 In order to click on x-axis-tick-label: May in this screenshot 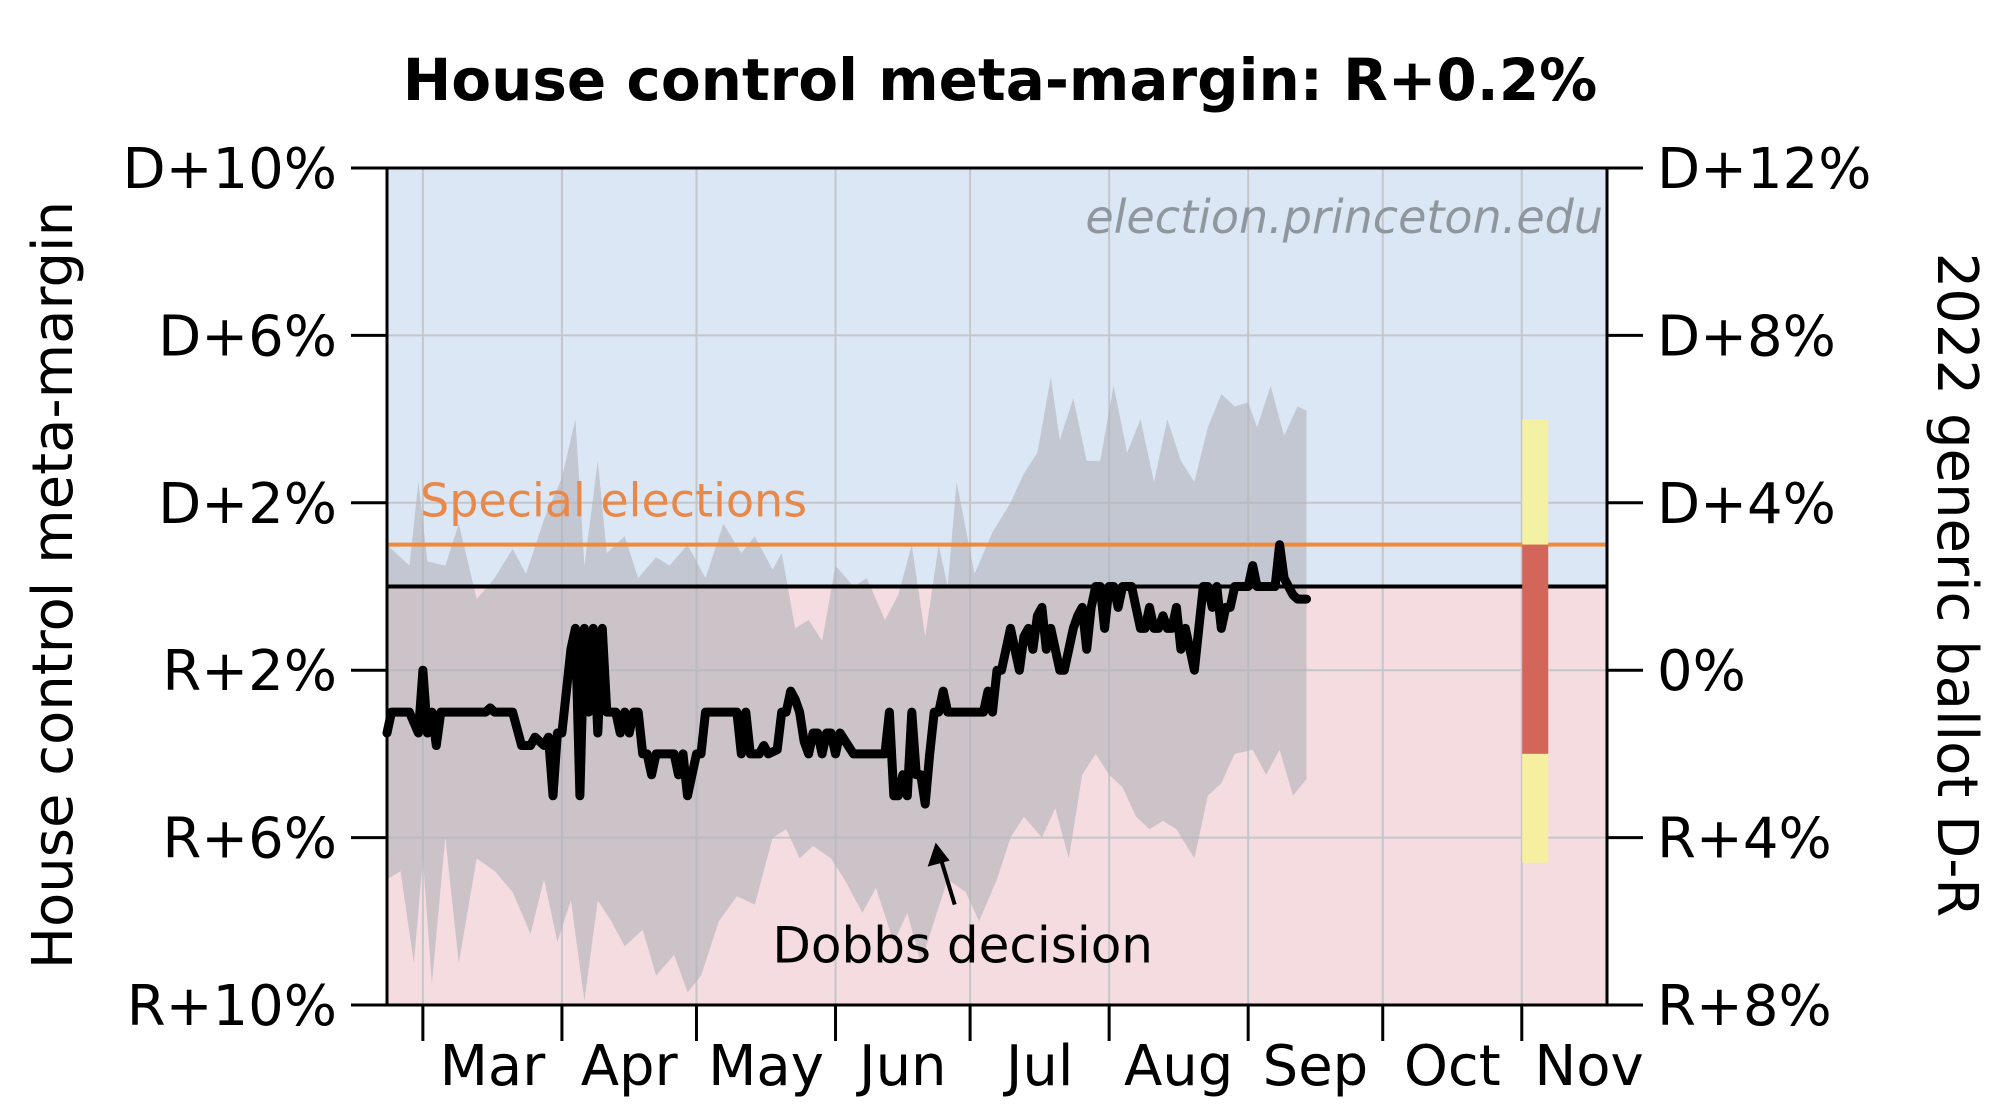, I will do `click(766, 1066)`.